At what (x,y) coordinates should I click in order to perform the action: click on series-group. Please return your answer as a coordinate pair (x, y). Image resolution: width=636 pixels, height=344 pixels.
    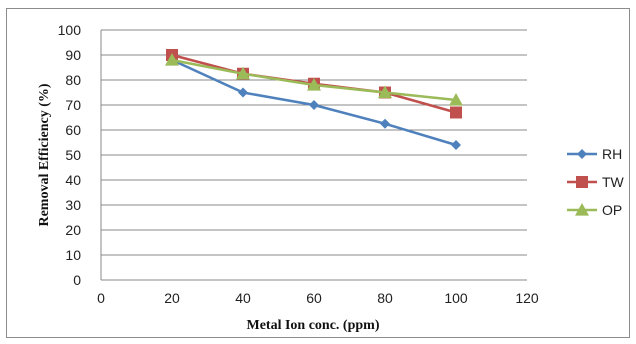
    Looking at the image, I should click on (314, 99).